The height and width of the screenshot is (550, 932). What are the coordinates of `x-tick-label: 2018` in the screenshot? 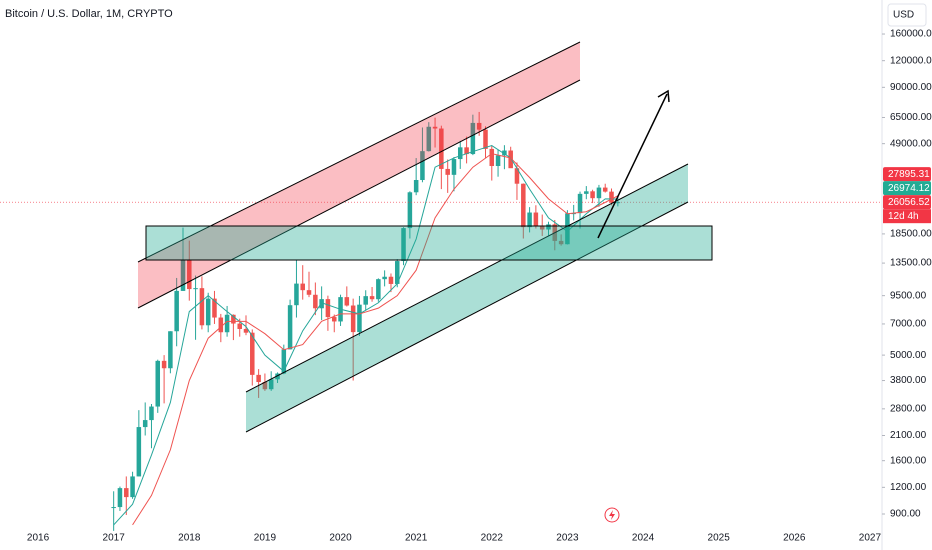 It's located at (189, 538).